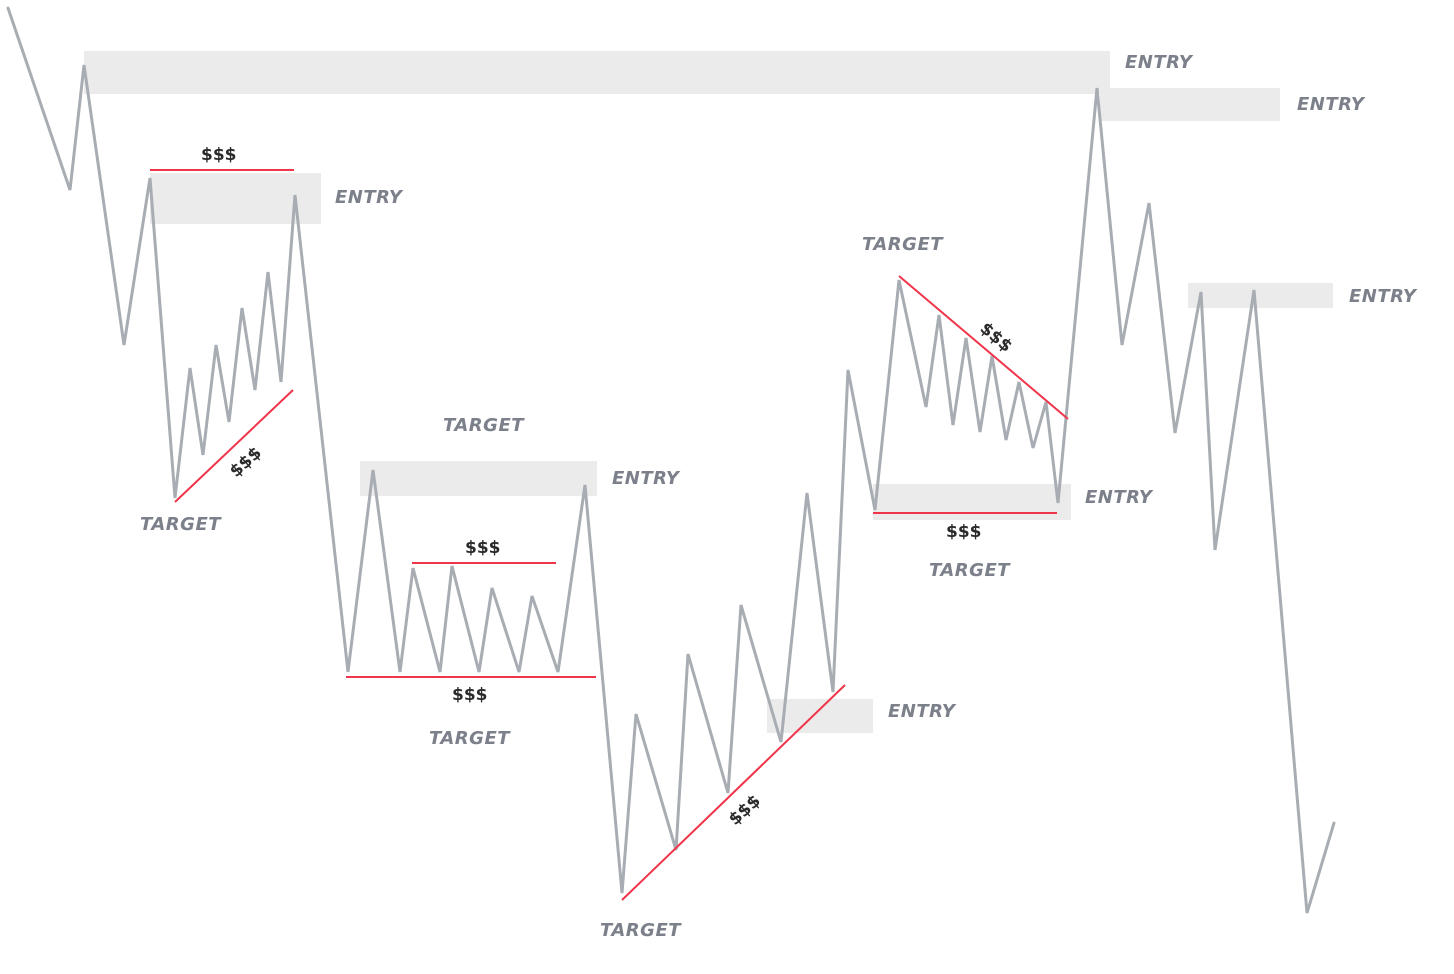 Image resolution: width=1454 pixels, height=974 pixels. I want to click on entry-zone-top-right, so click(1190, 104).